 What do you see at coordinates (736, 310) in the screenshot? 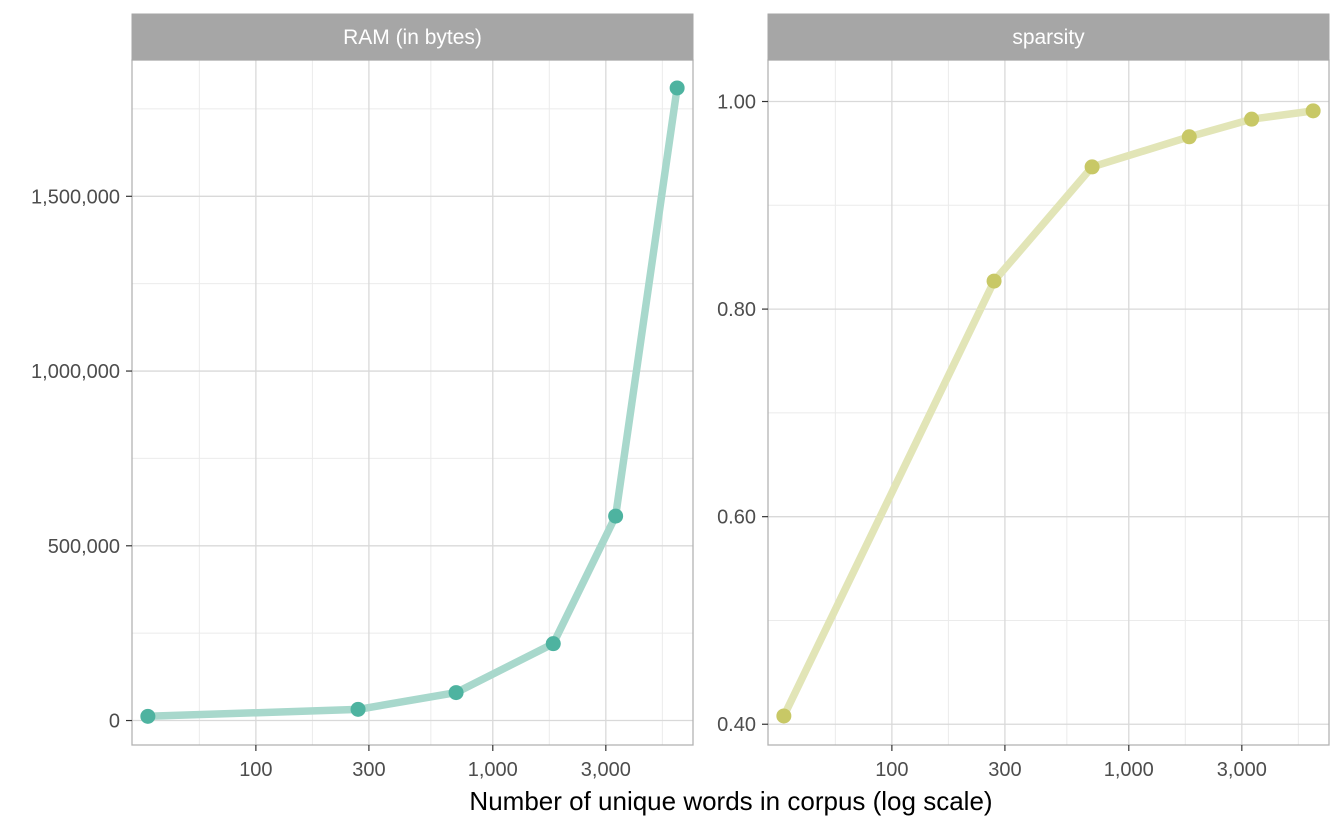
I see `y-tick-label: 0.80` at bounding box center [736, 310].